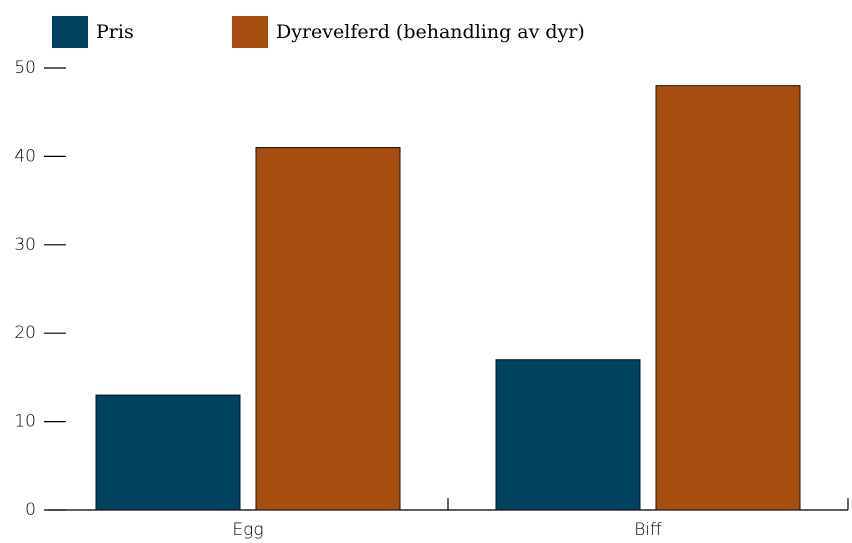 This screenshot has width=852, height=543. Describe the element at coordinates (648, 530) in the screenshot. I see `x-tick-label: Biff` at that location.